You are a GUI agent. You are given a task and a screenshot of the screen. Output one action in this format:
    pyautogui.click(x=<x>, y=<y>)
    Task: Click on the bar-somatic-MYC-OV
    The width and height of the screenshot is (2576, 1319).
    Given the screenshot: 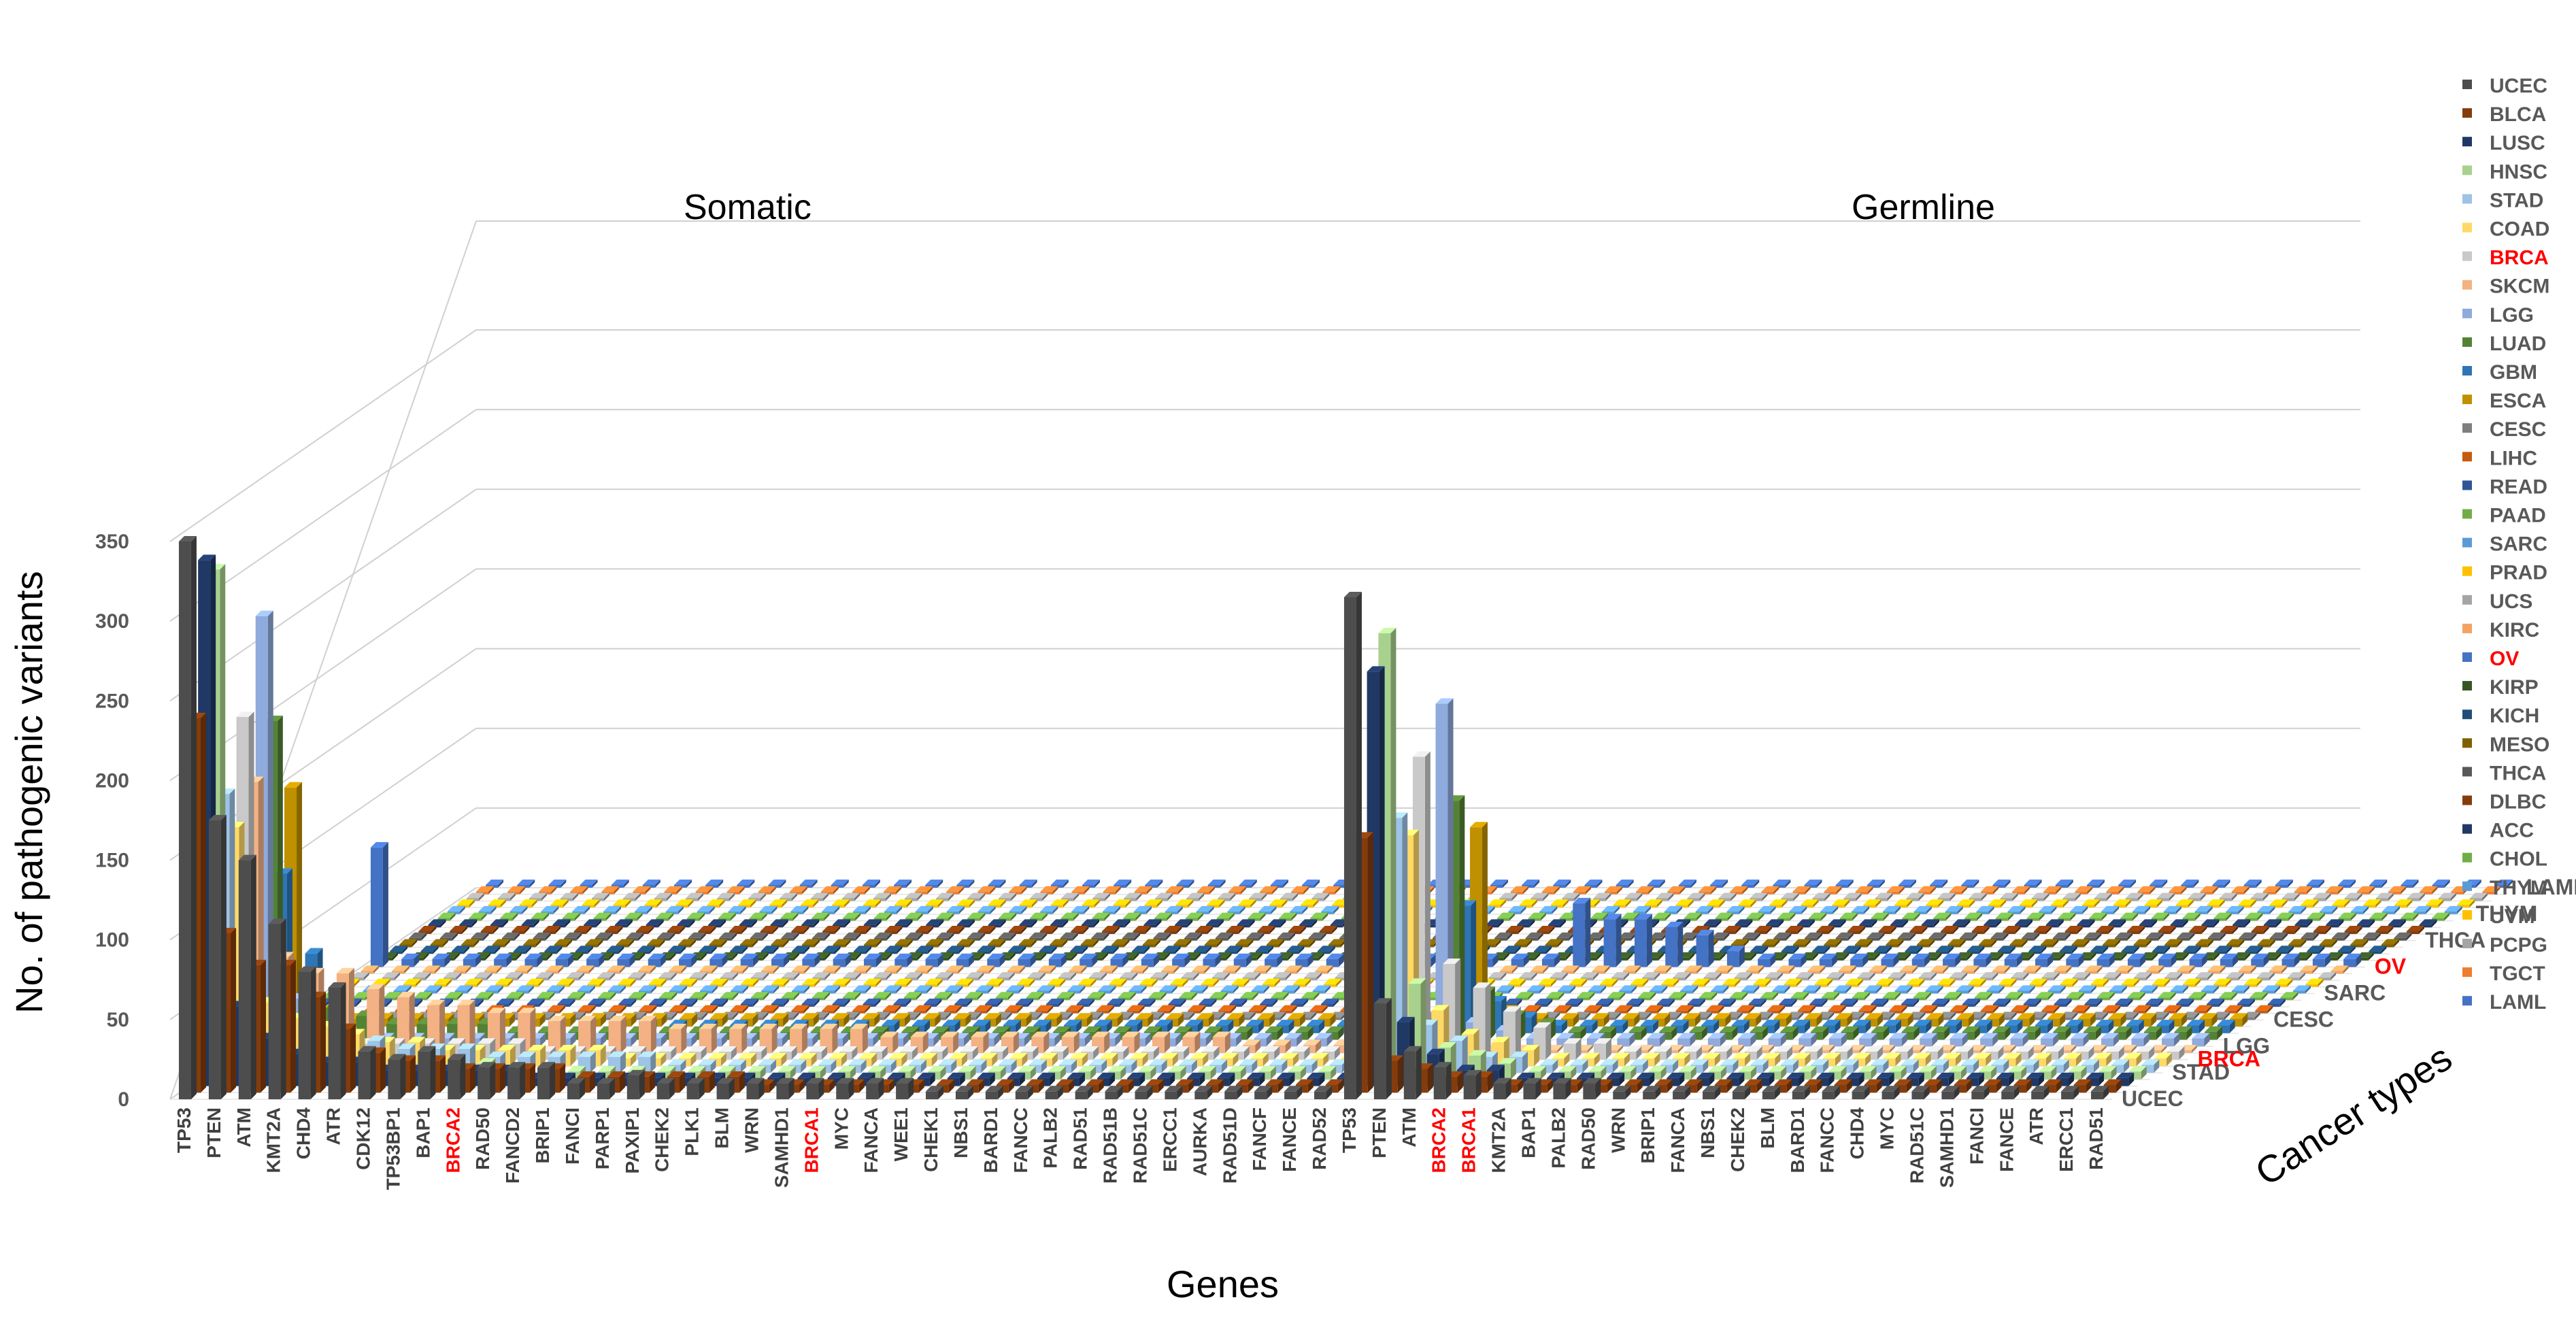 What is the action you would take?
    pyautogui.click(x=1058, y=960)
    